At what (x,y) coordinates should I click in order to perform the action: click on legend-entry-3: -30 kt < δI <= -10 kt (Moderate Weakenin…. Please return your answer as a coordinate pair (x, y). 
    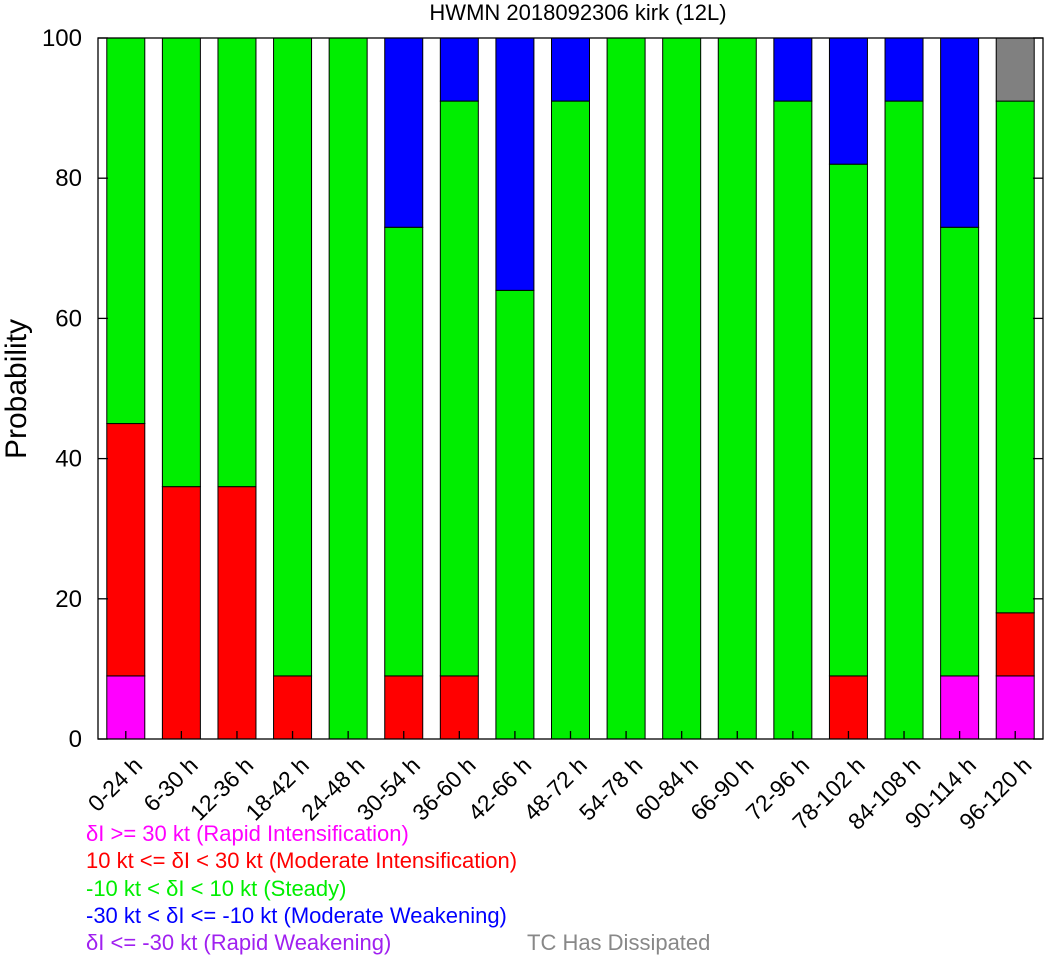
    Looking at the image, I should click on (296, 915).